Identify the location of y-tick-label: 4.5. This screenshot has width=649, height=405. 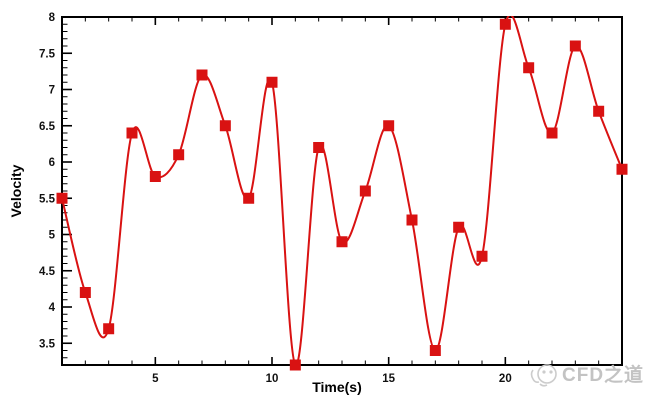
(47, 272).